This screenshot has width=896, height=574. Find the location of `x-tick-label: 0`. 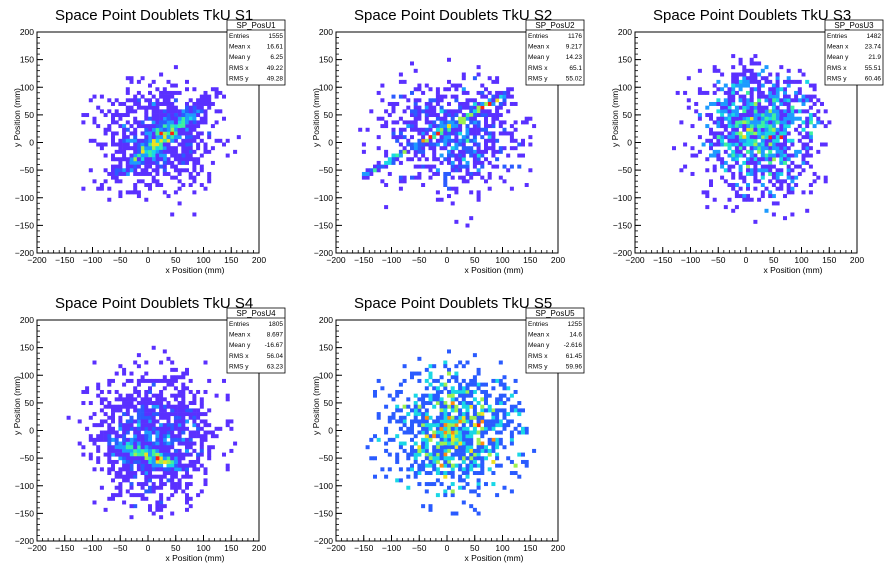

x-tick-label: 0 is located at coordinates (746, 260).